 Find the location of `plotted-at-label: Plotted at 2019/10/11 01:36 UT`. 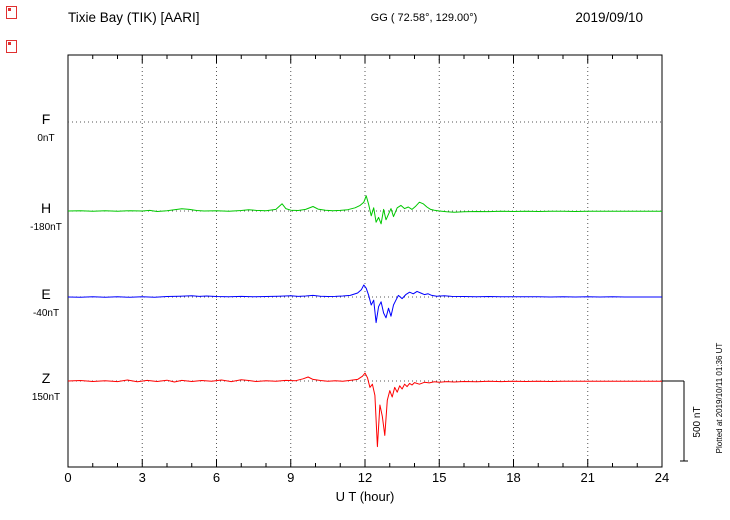

plotted-at-label: Plotted at 2019/10/11 01:36 UT is located at coordinates (719, 398).